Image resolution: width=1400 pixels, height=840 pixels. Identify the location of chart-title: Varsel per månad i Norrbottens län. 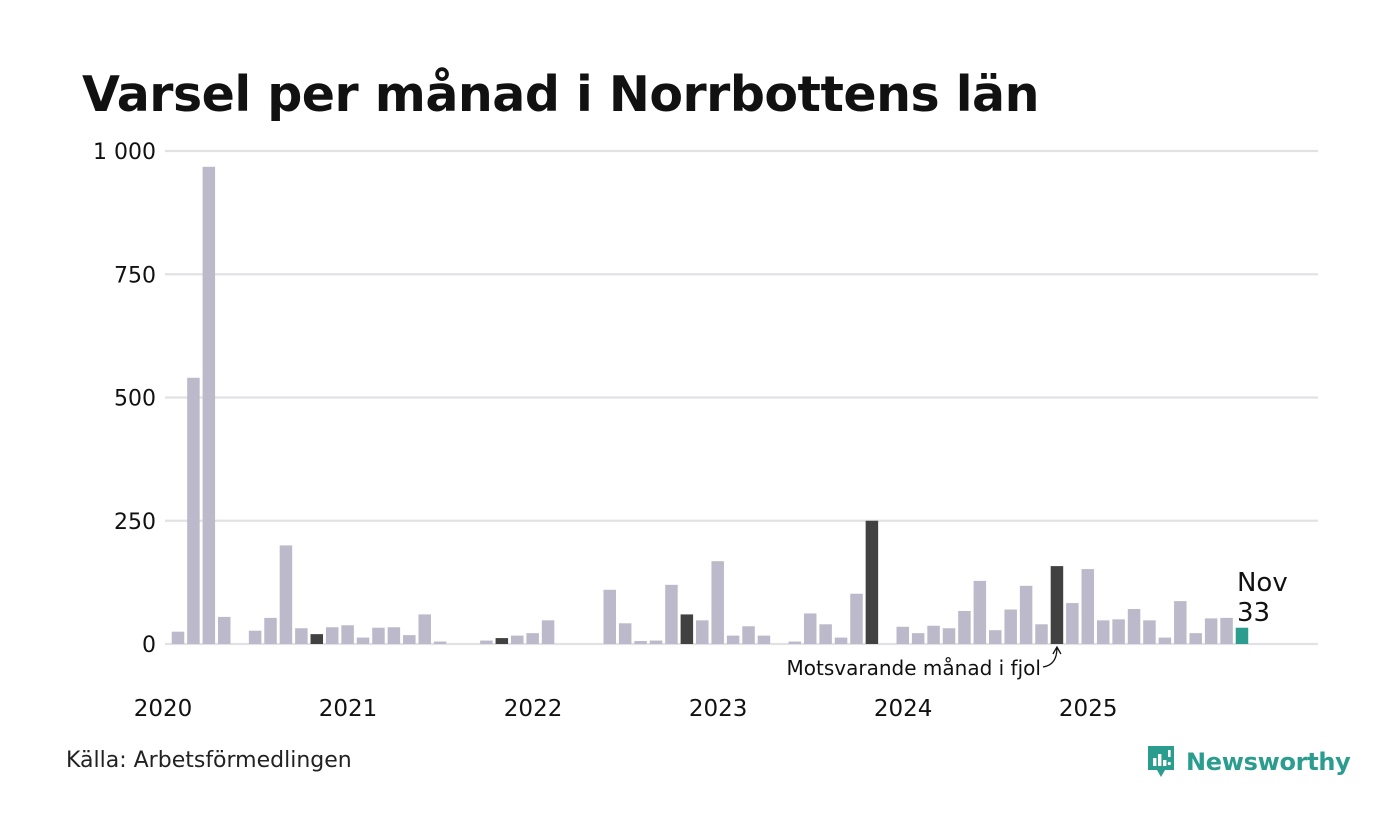
(561, 94).